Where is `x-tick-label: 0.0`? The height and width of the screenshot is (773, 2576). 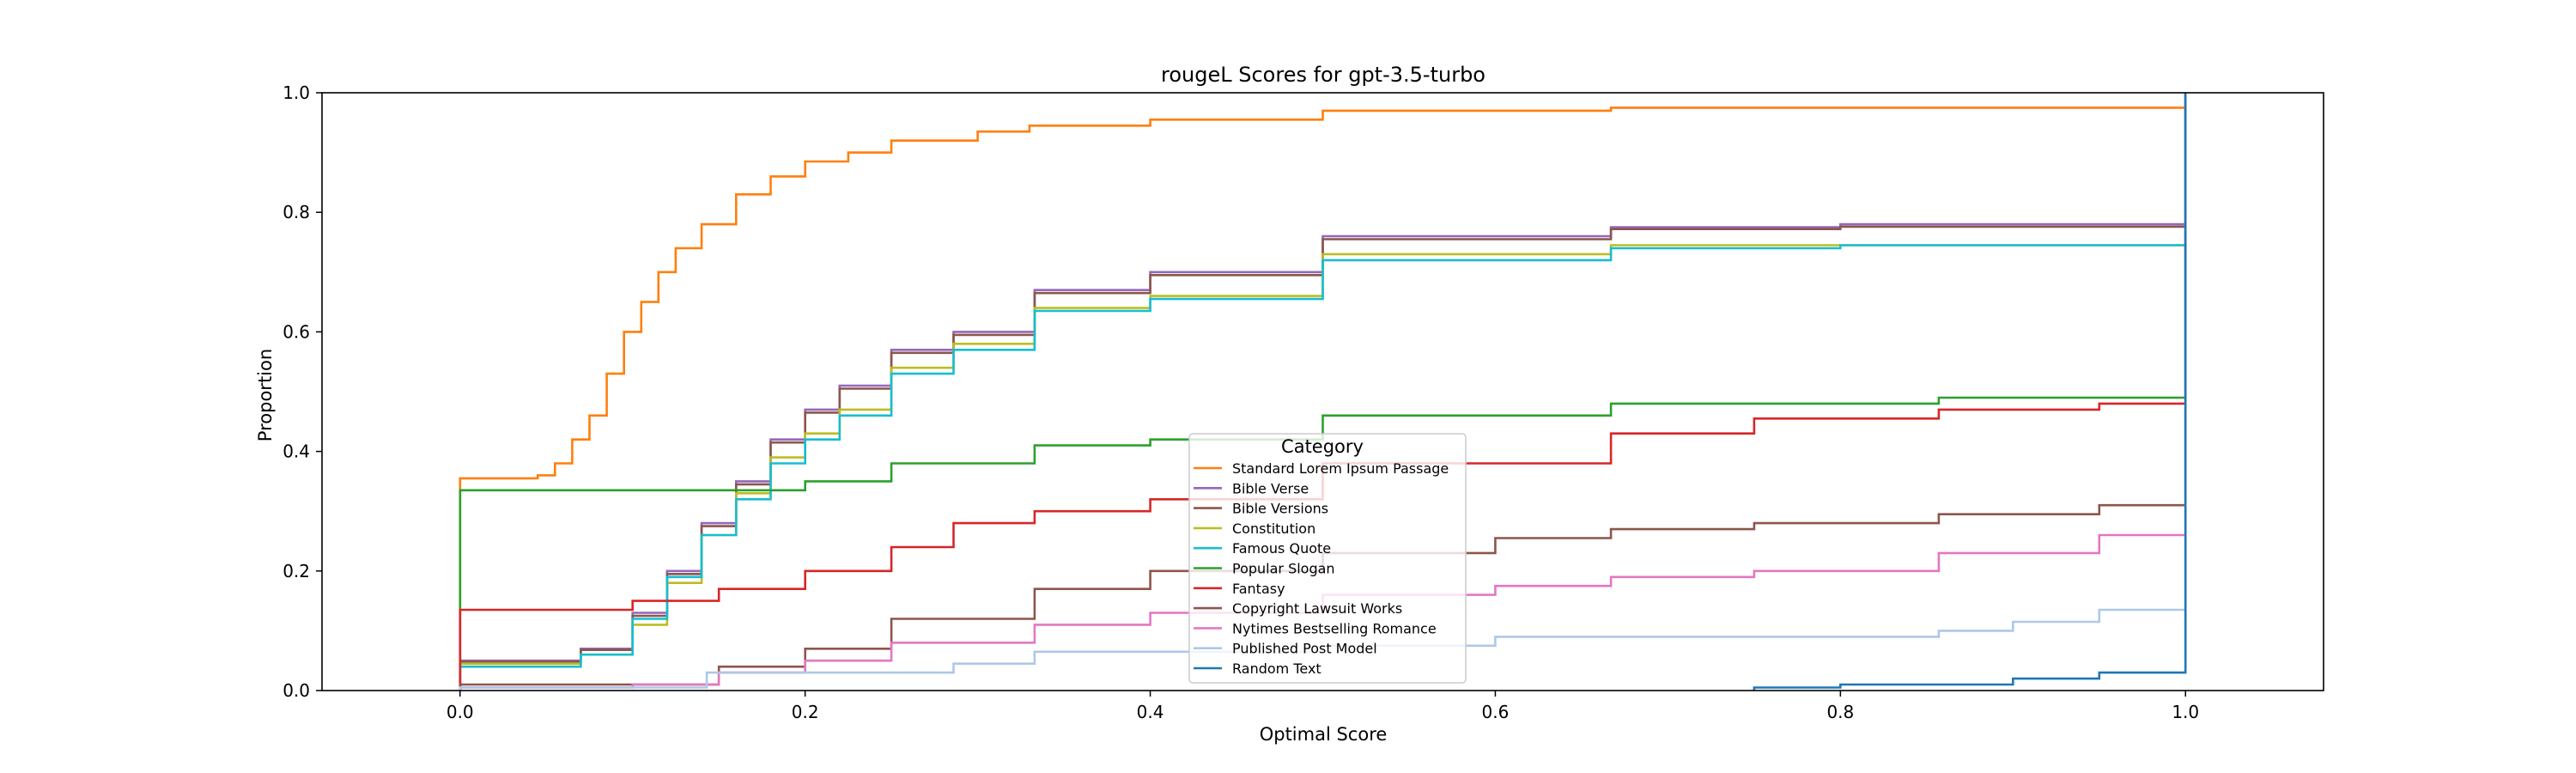 x-tick-label: 0.0 is located at coordinates (461, 712).